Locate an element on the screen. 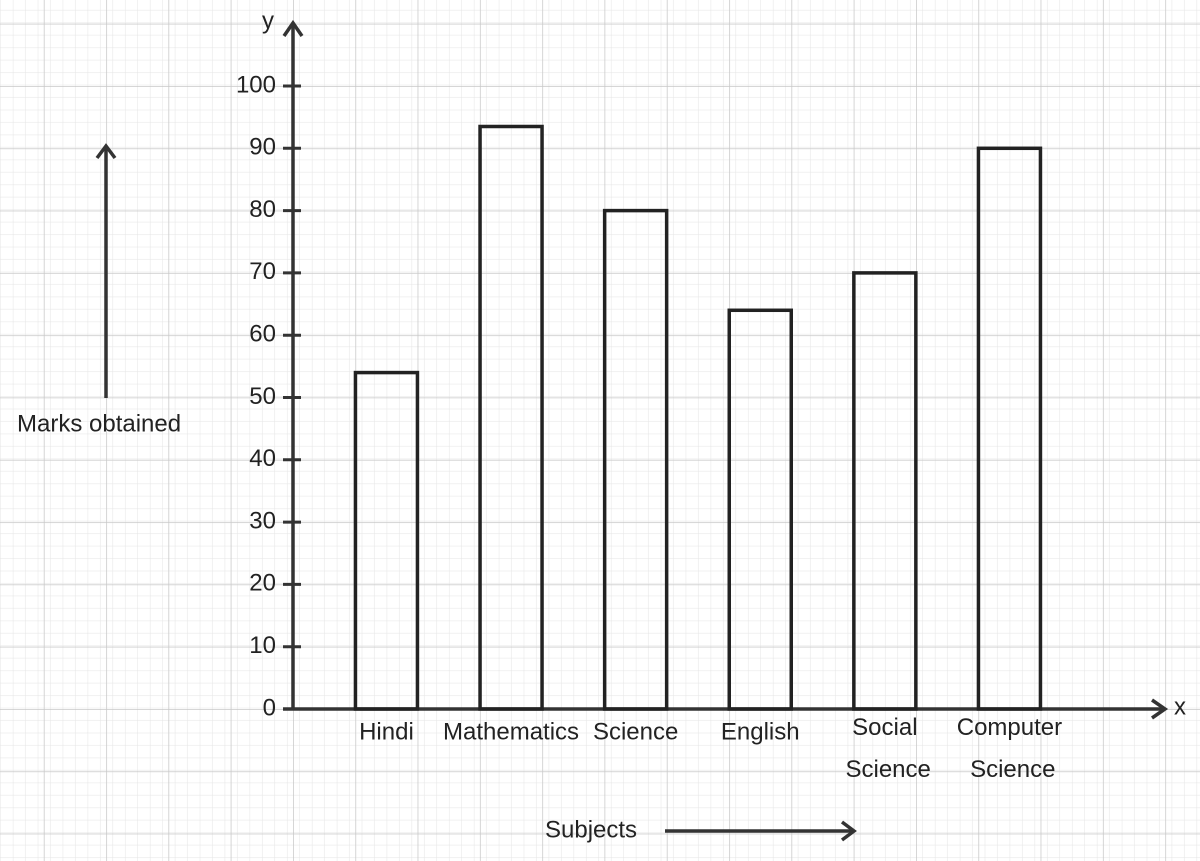 This screenshot has height=861, width=1200. x-tick-label: Mathematics is located at coordinates (511, 731).